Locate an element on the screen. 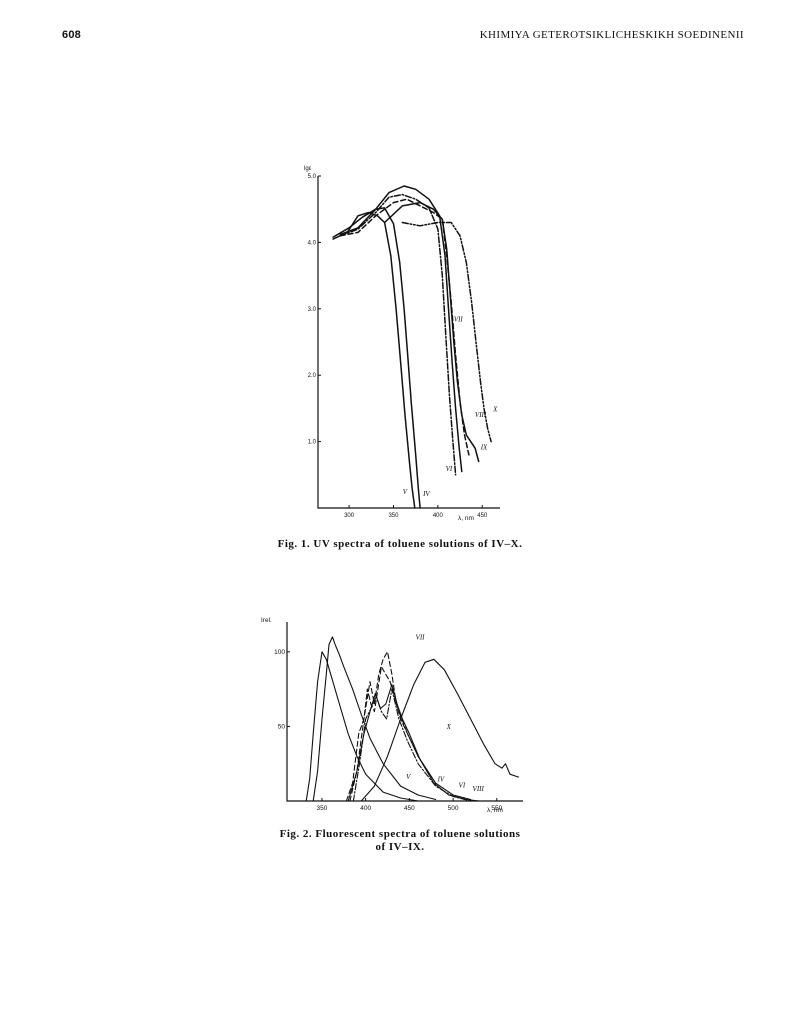  y-axis-label: lgε is located at coordinates (308, 169).